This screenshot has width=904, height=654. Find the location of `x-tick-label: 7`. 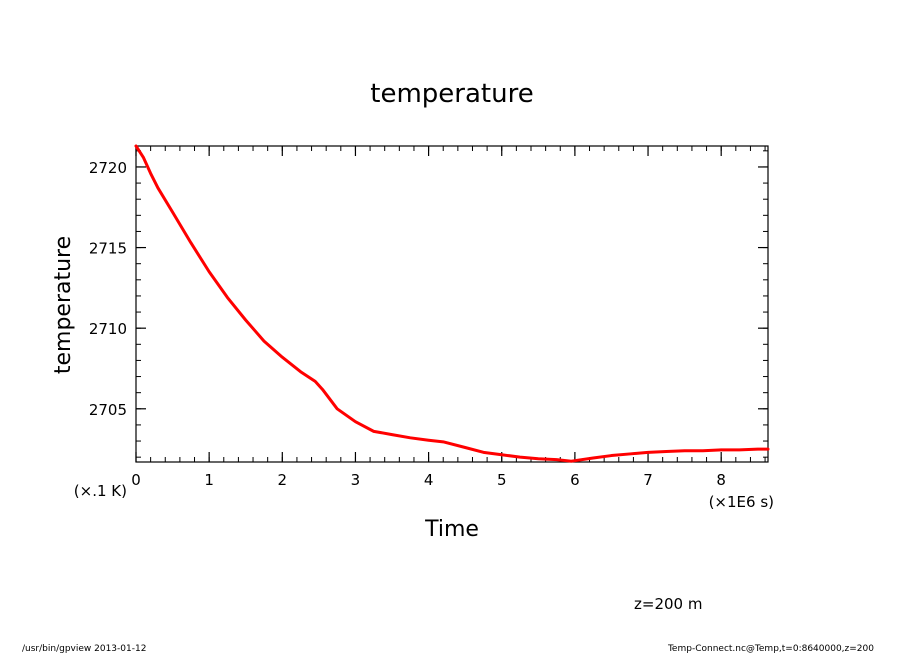

x-tick-label: 7 is located at coordinates (648, 480).